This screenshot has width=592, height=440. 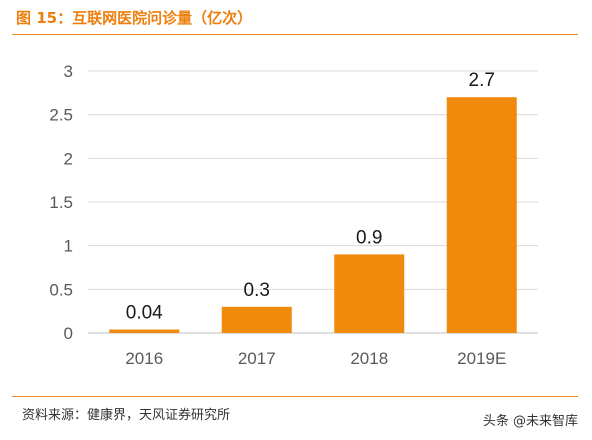 What do you see at coordinates (315, 358) in the screenshot?
I see `x-axis-ticks: 2016 2017 2018 2019E` at bounding box center [315, 358].